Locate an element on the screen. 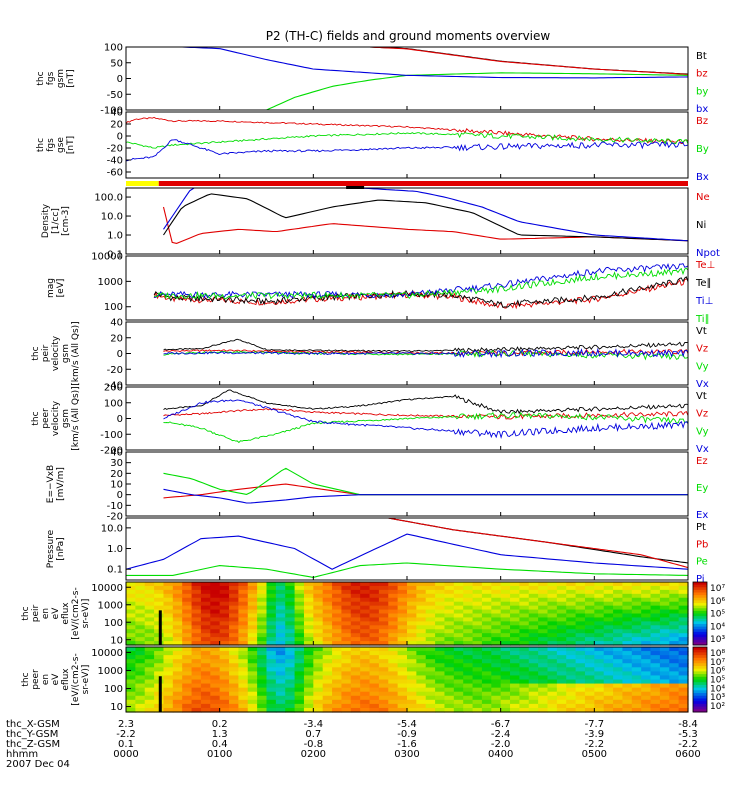  y-tick-label: 0 is located at coordinates (120, 354).